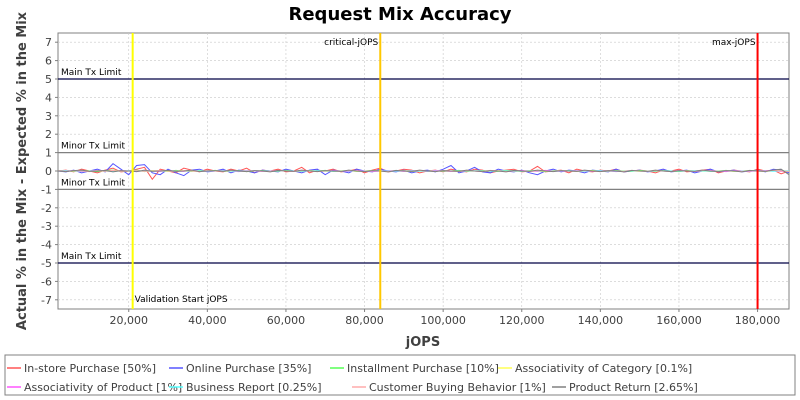 The image size is (800, 400). What do you see at coordinates (46, 208) in the screenshot?
I see `y-tick-label: -2` at bounding box center [46, 208].